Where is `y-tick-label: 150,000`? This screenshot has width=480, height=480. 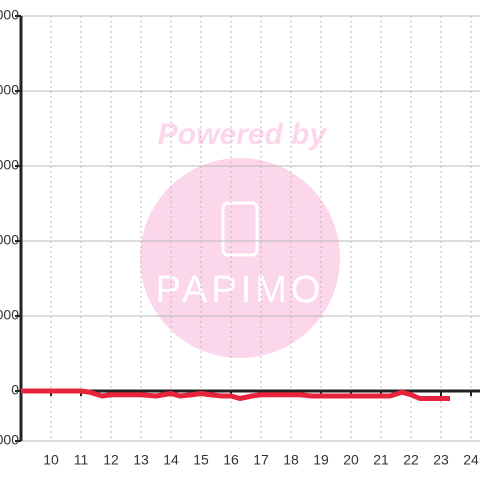 y-tick-label: 150,000 is located at coordinates (9, 15).